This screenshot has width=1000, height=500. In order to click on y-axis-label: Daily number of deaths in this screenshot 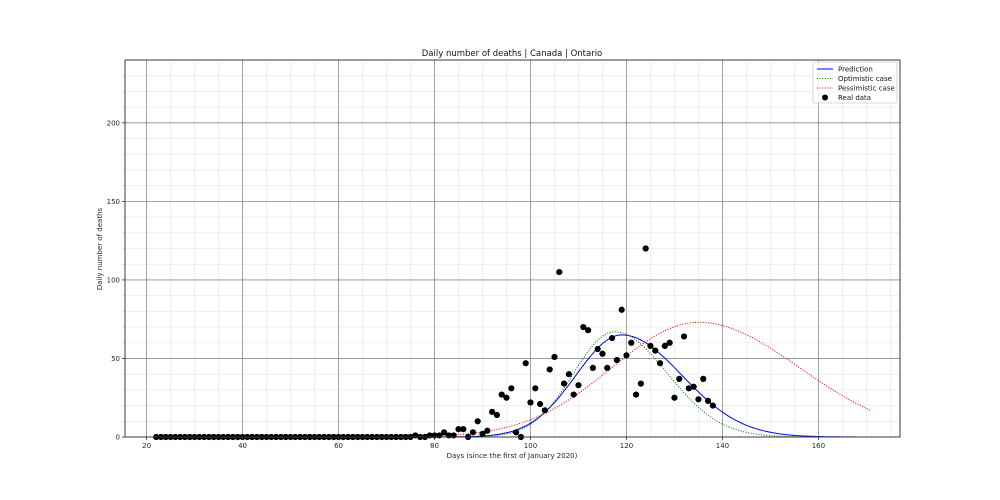, I will do `click(100, 248)`.